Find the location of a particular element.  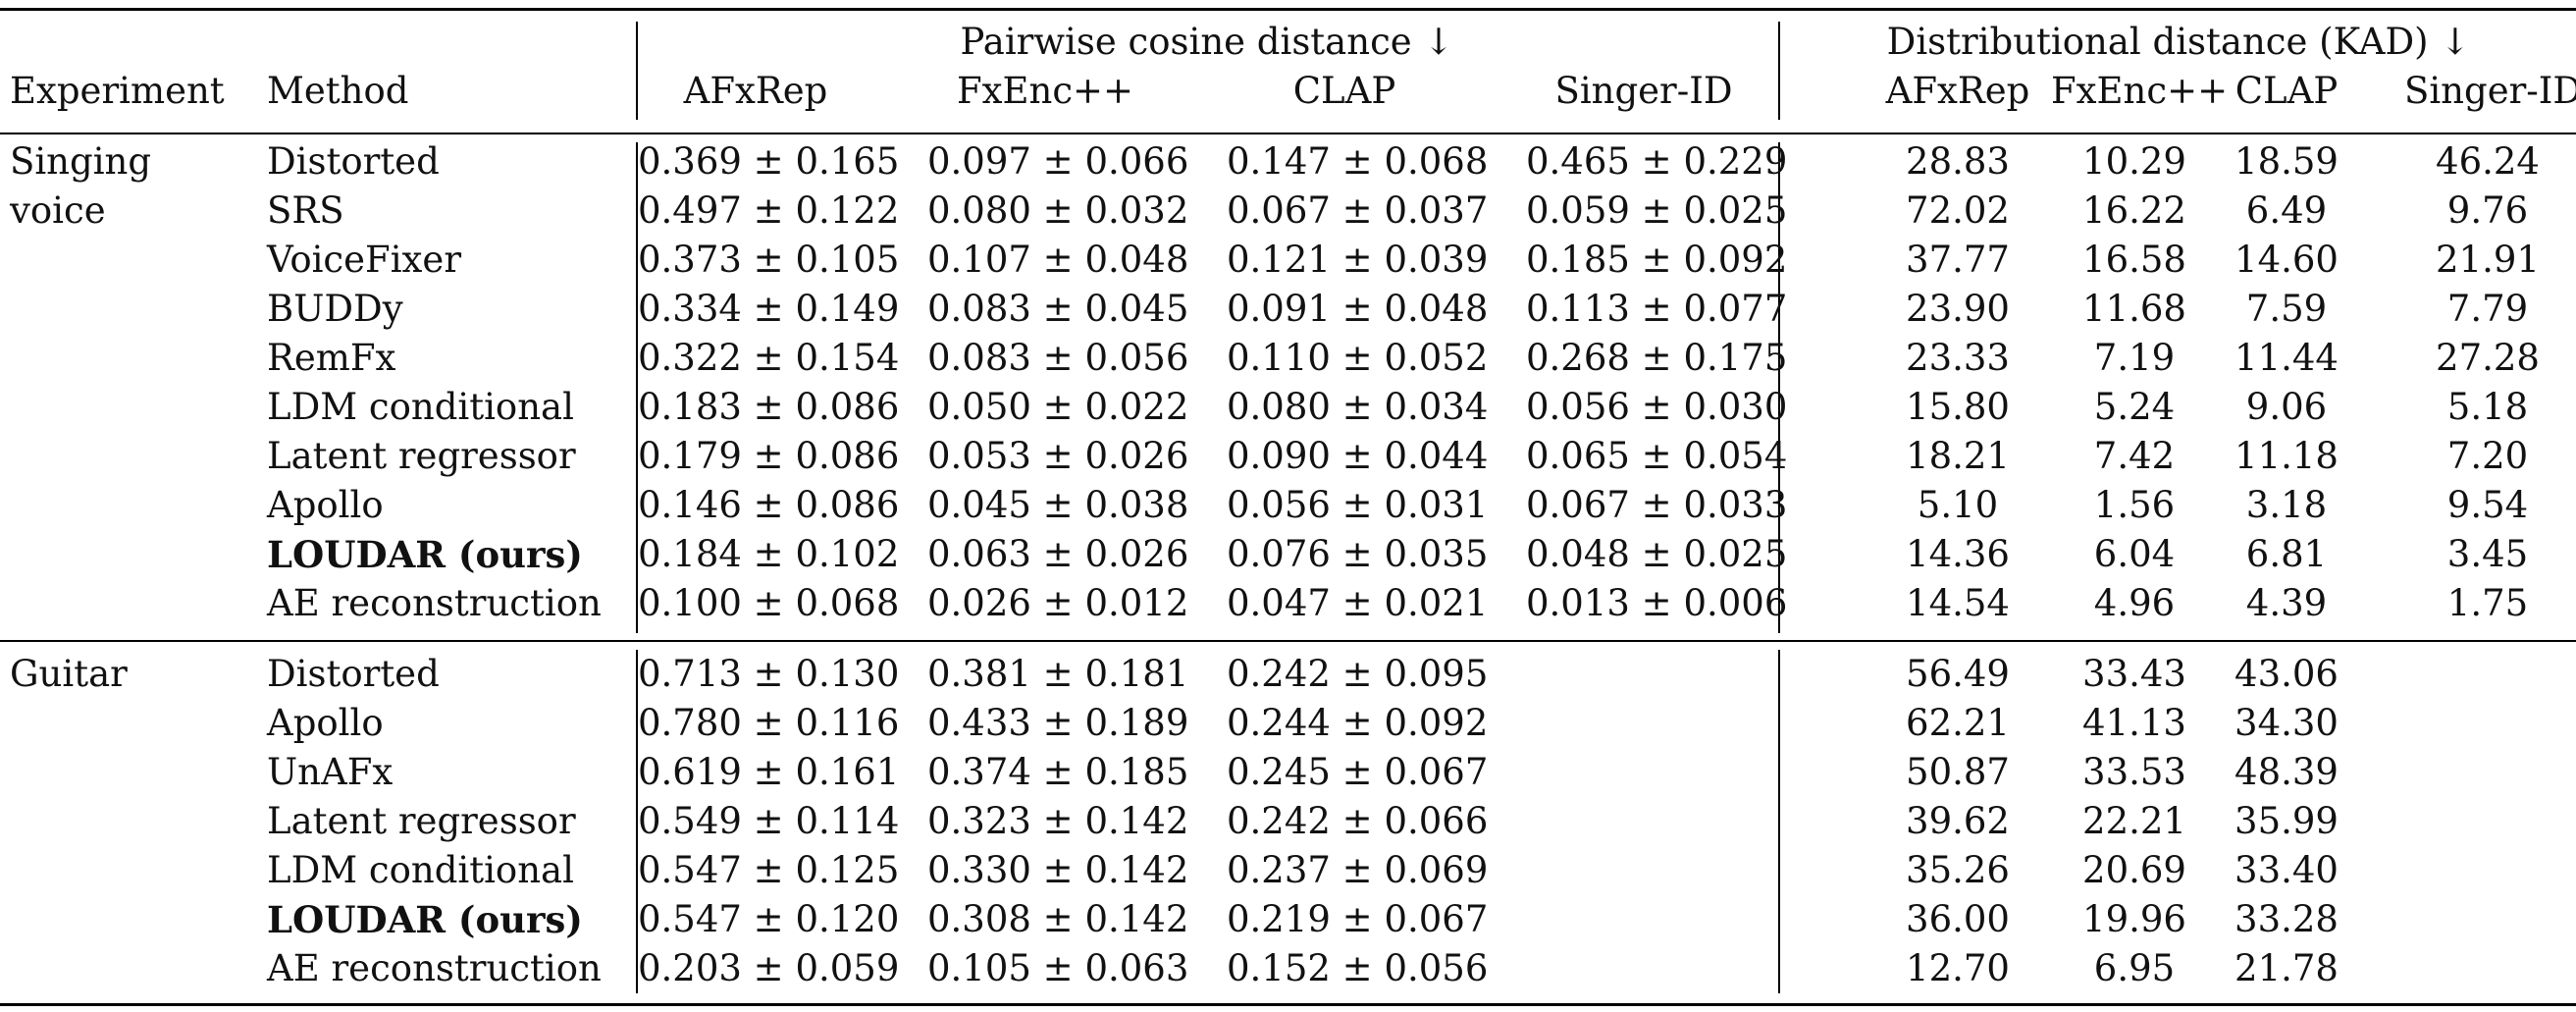

value-cell: 48.39 is located at coordinates (2286, 772).